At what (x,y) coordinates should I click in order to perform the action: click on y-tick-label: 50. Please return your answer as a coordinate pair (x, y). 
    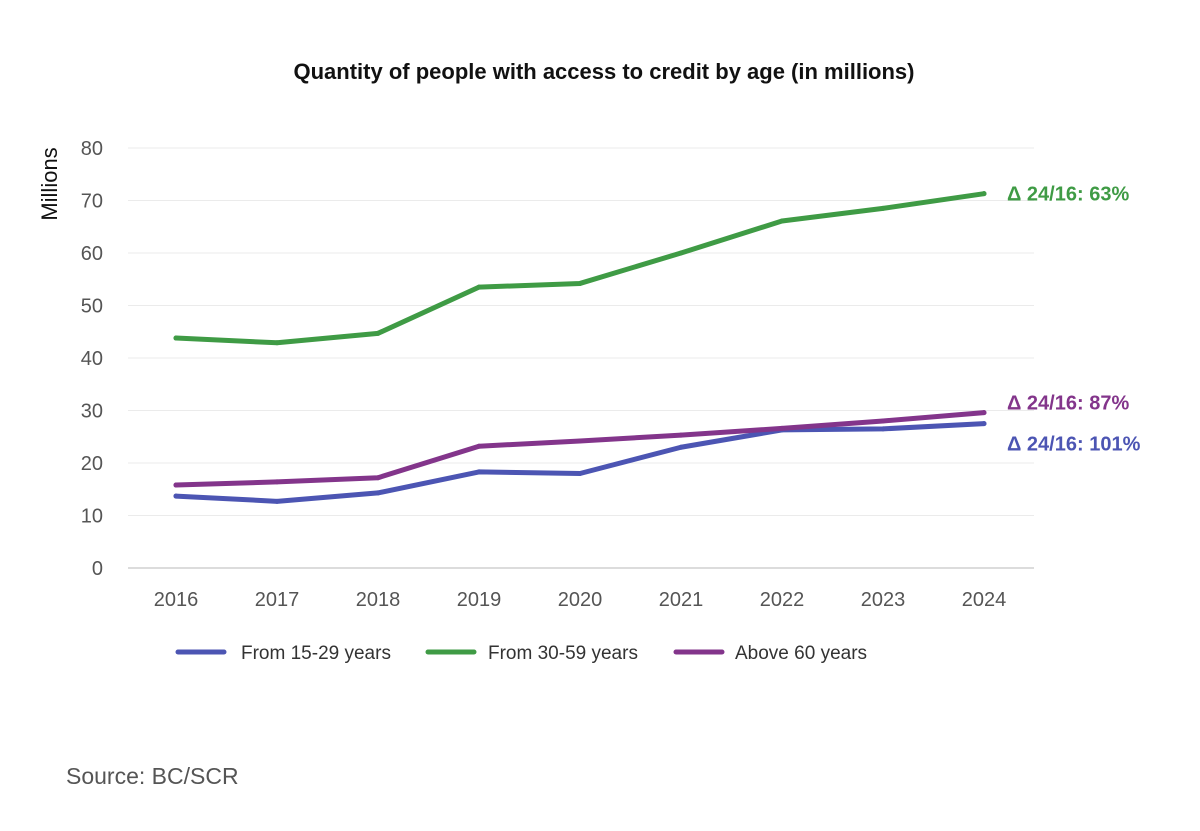
    Looking at the image, I should click on (92, 307).